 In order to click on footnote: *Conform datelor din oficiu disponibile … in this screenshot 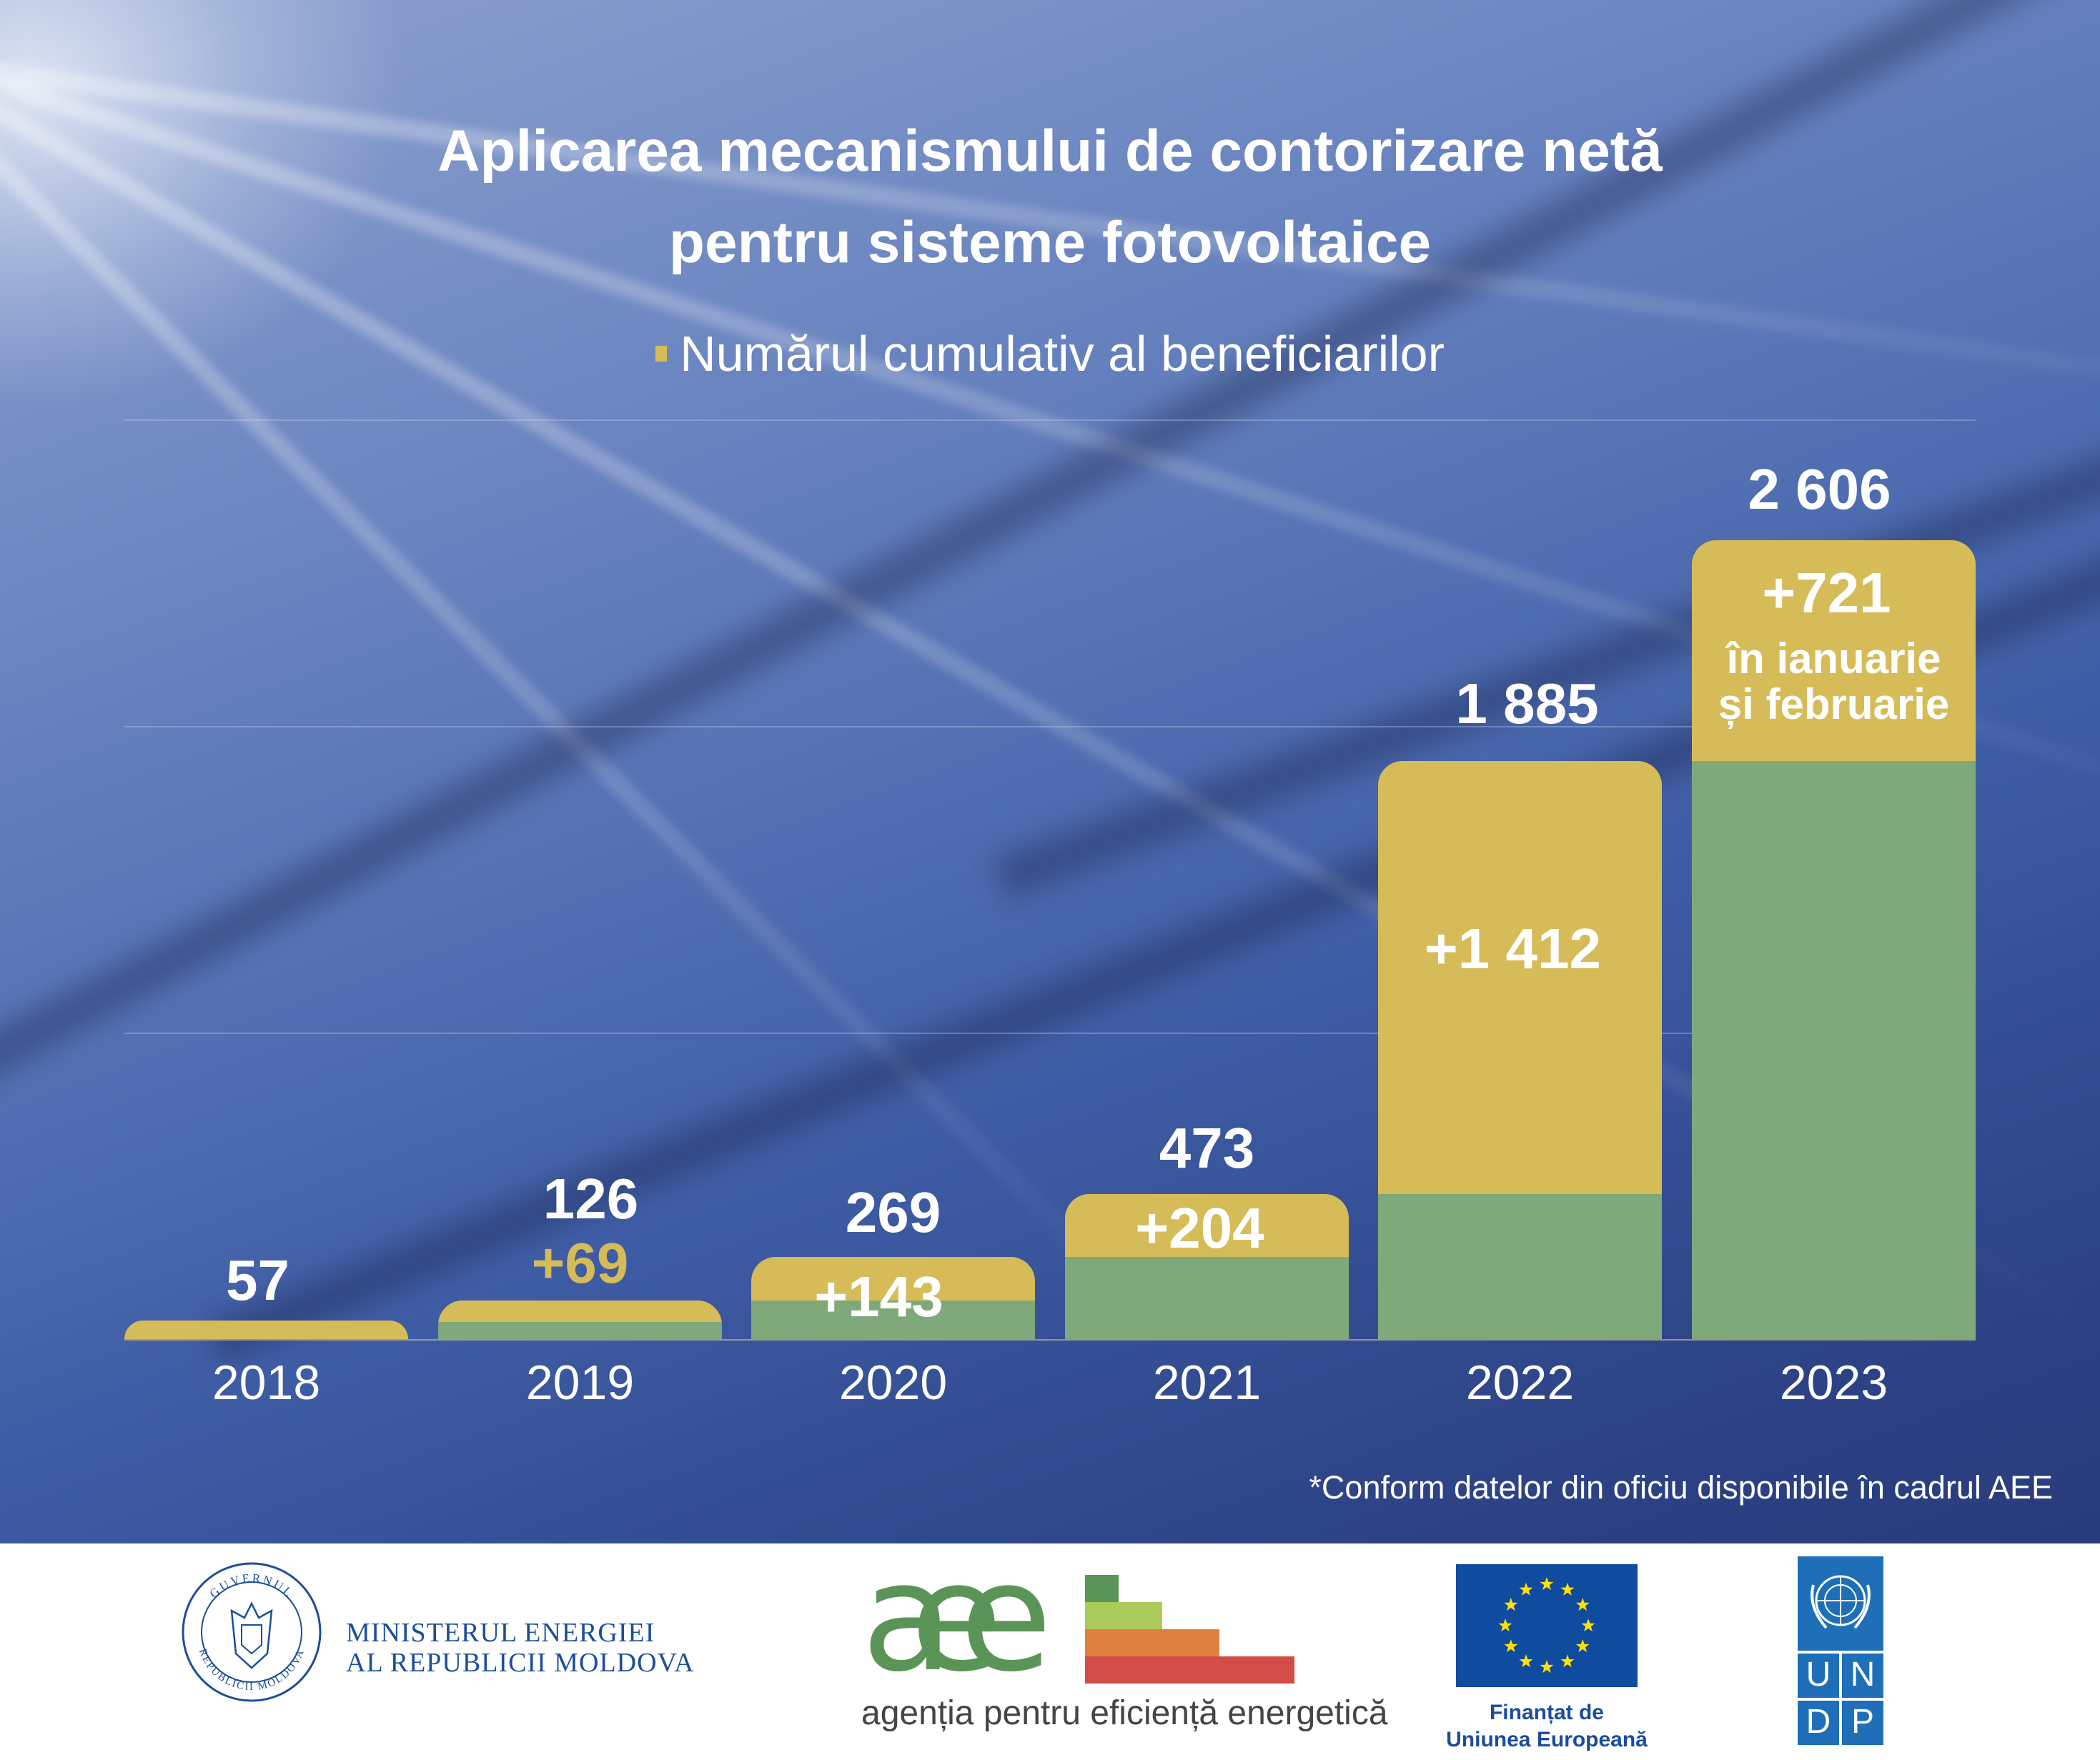, I will do `click(1681, 1487)`.